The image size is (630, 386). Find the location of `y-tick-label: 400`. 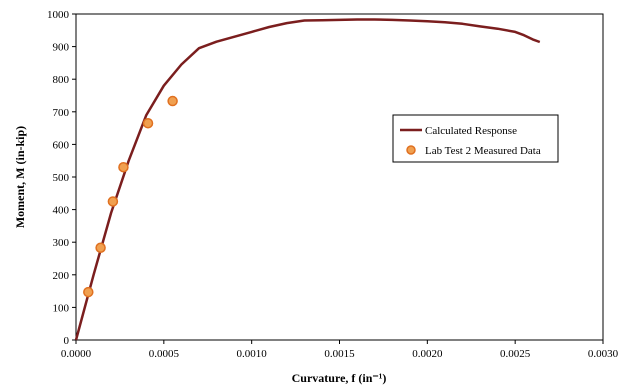

y-tick-label: 400 is located at coordinates (61, 211).